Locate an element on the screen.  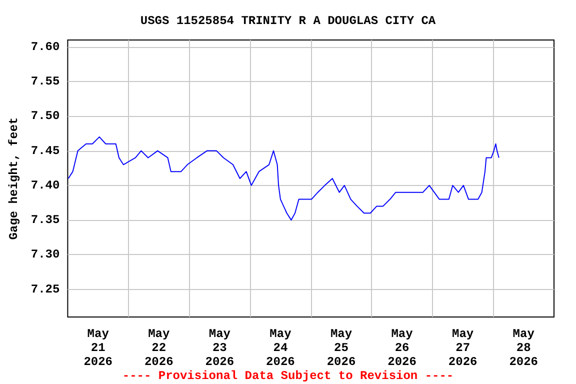
x-tick-label: May 26 2026 is located at coordinates (402, 348).